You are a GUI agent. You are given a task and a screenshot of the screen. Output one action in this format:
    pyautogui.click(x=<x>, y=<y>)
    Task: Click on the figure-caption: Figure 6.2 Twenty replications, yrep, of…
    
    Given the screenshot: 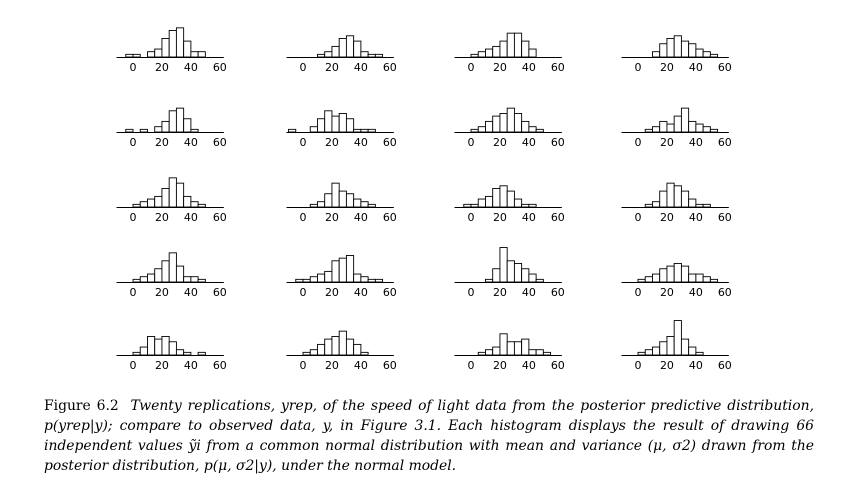 What is the action you would take?
    pyautogui.click(x=429, y=436)
    